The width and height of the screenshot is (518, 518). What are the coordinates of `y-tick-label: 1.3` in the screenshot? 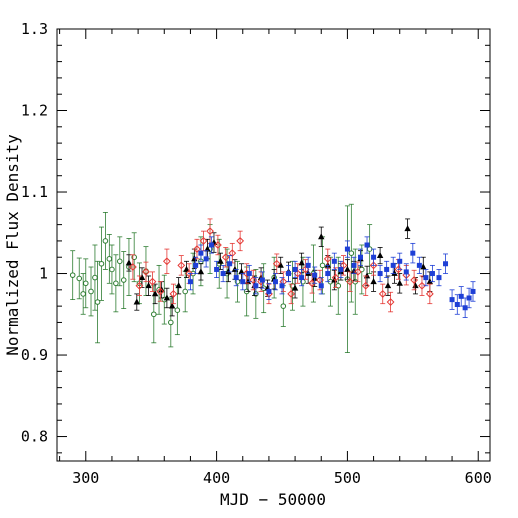 It's located at (34, 29).